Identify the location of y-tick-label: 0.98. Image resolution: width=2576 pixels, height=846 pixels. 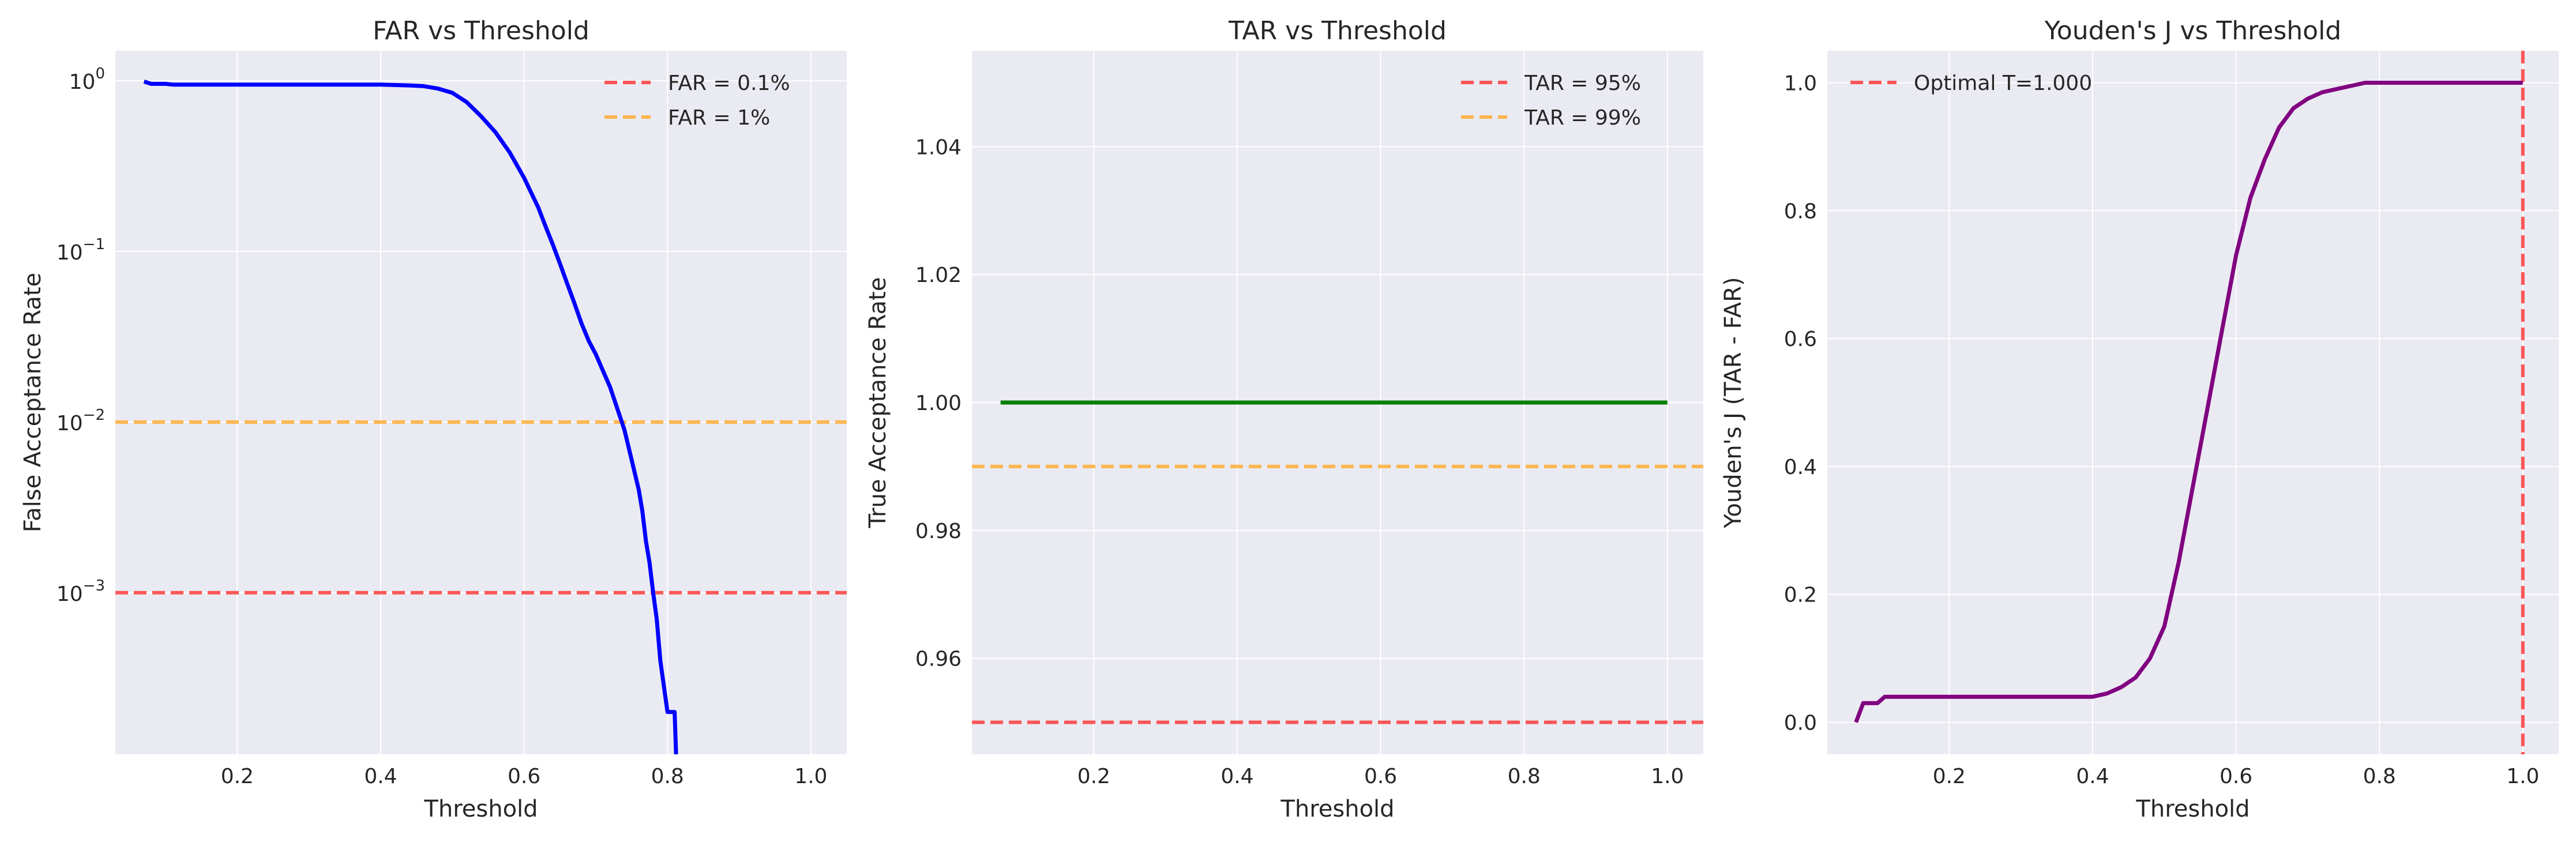
(939, 531).